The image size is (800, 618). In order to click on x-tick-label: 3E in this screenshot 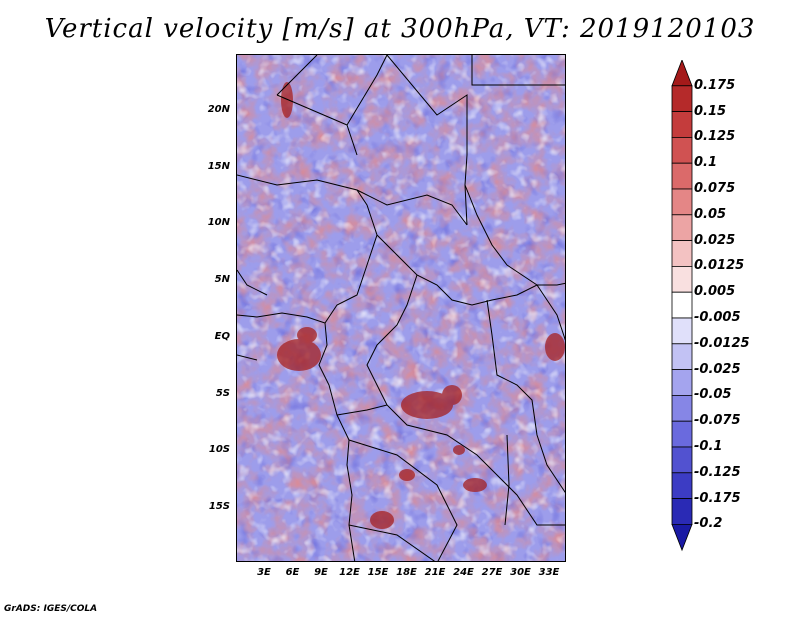, I will do `click(264, 572)`.